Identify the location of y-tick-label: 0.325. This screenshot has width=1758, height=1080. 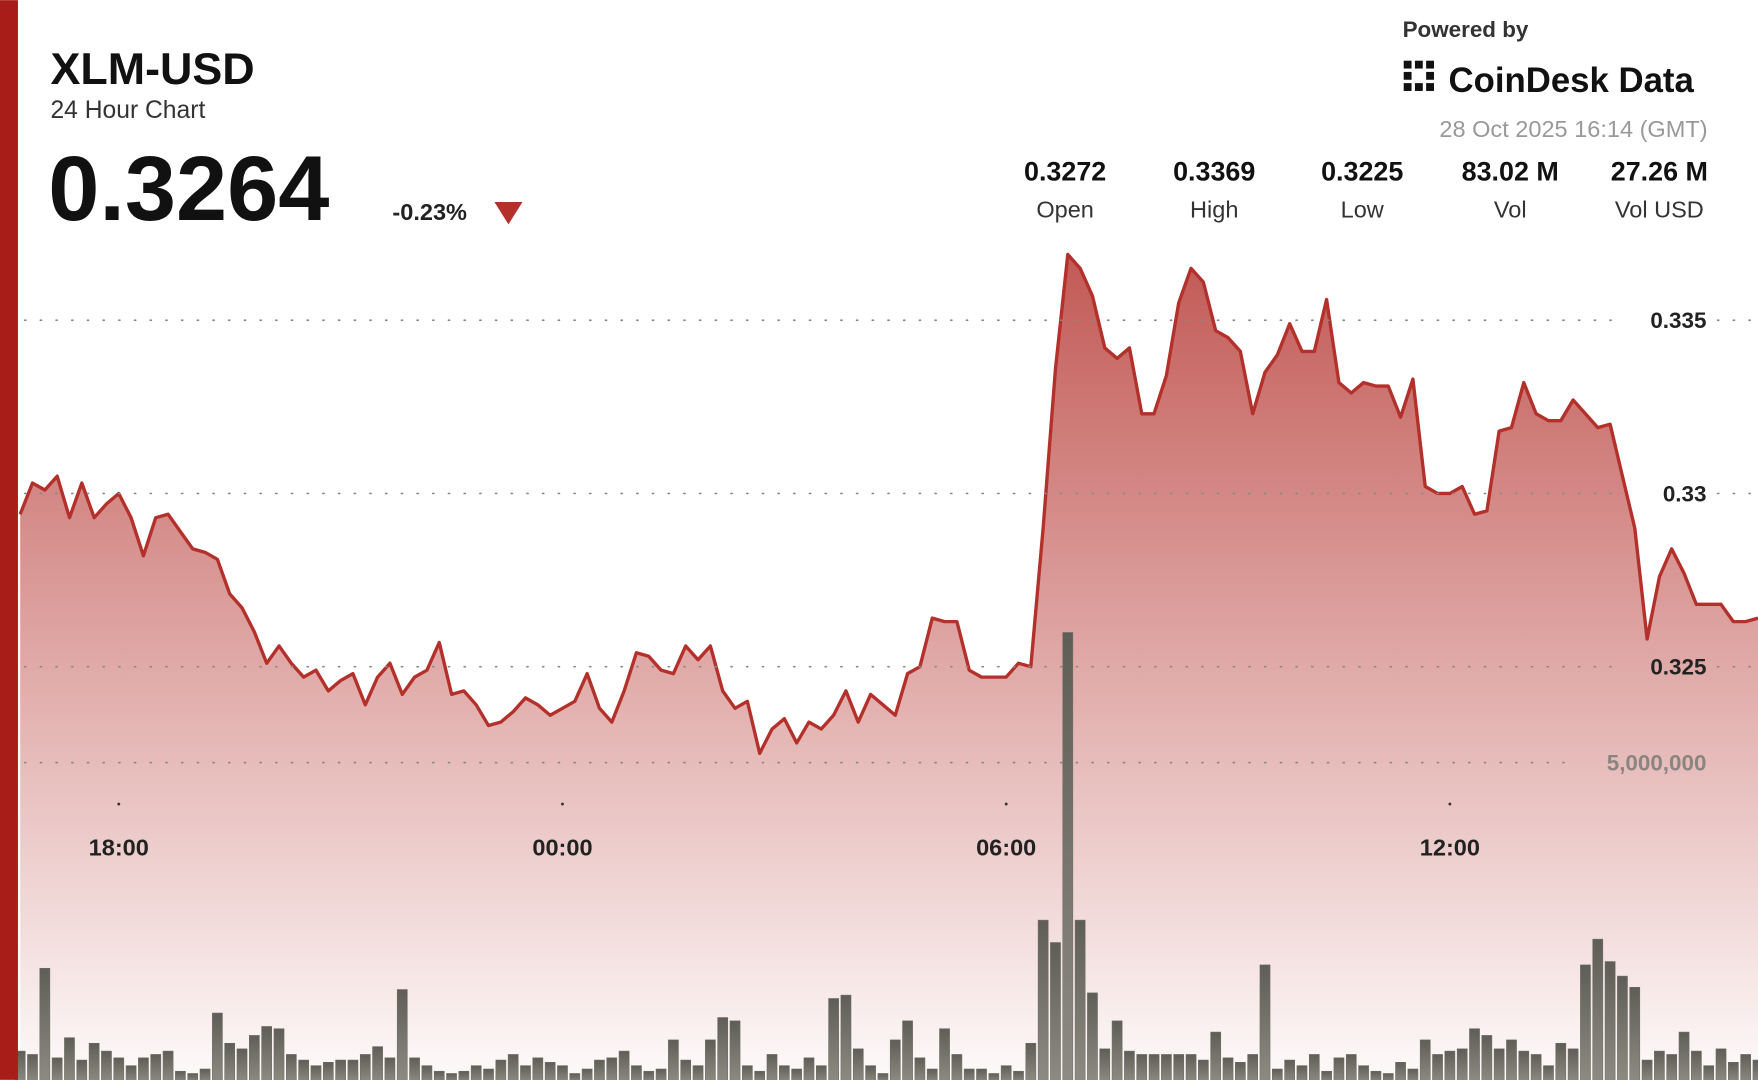
(1678, 667).